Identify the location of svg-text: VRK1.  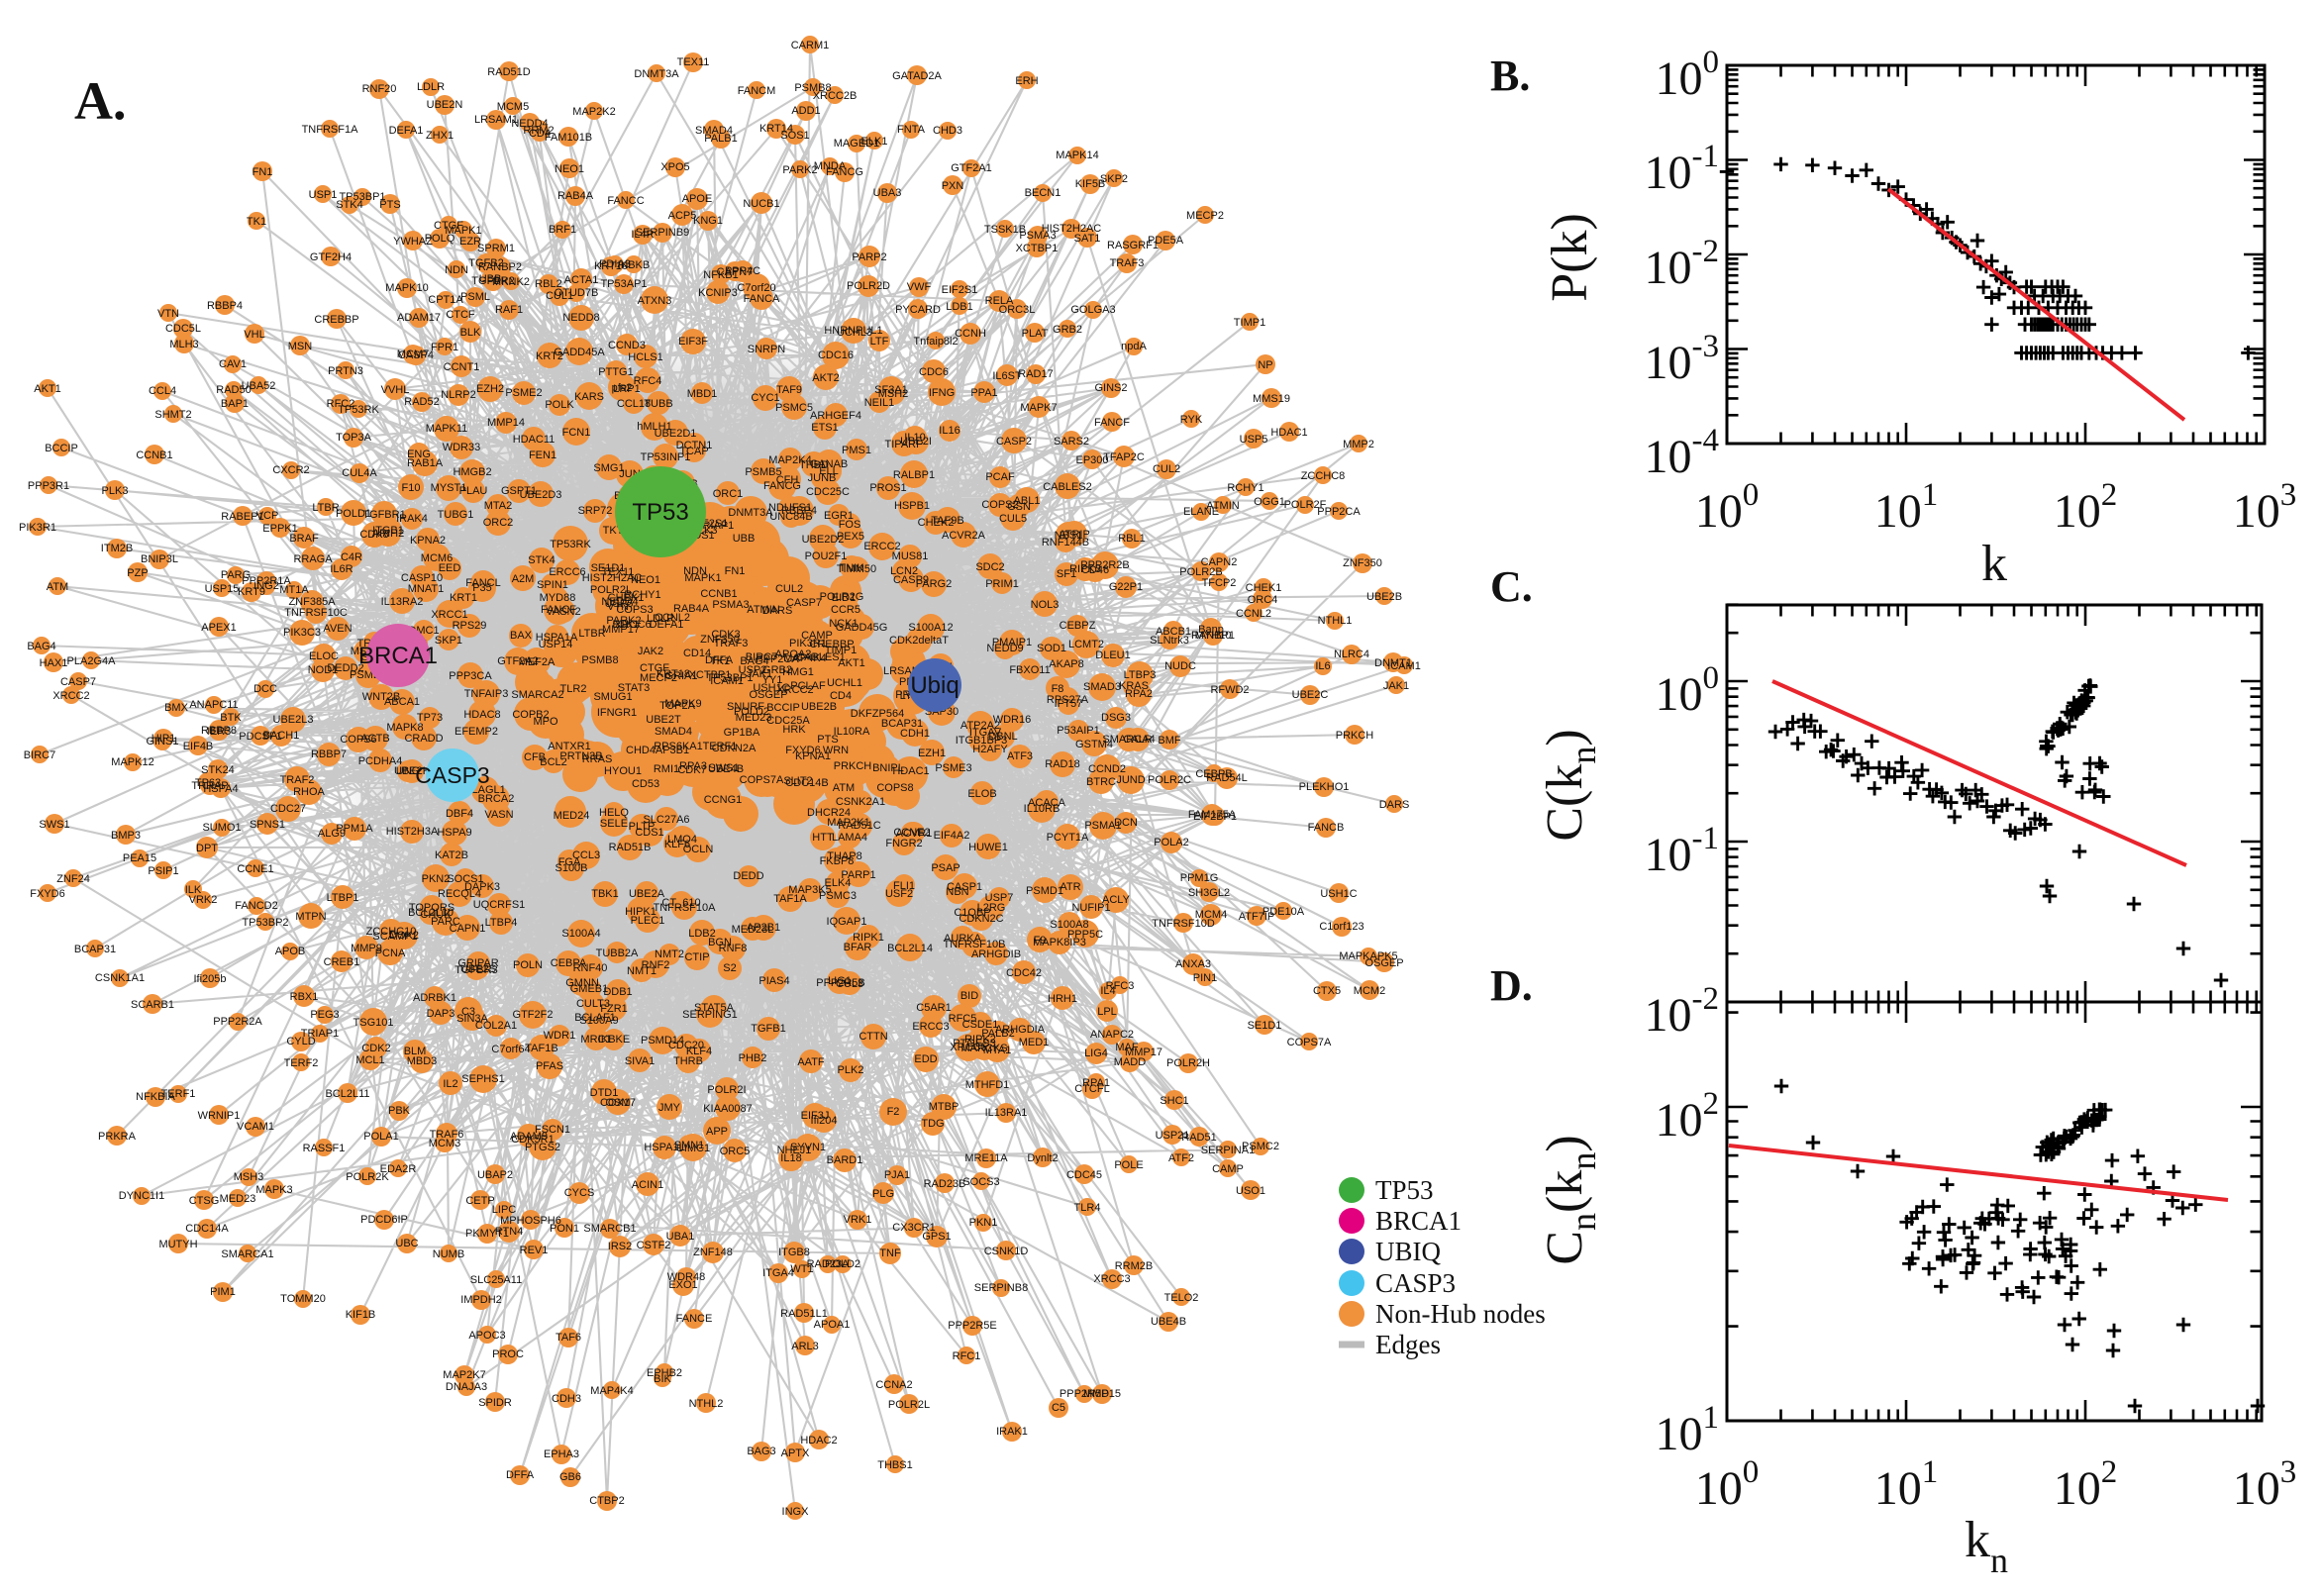
(858, 1220).